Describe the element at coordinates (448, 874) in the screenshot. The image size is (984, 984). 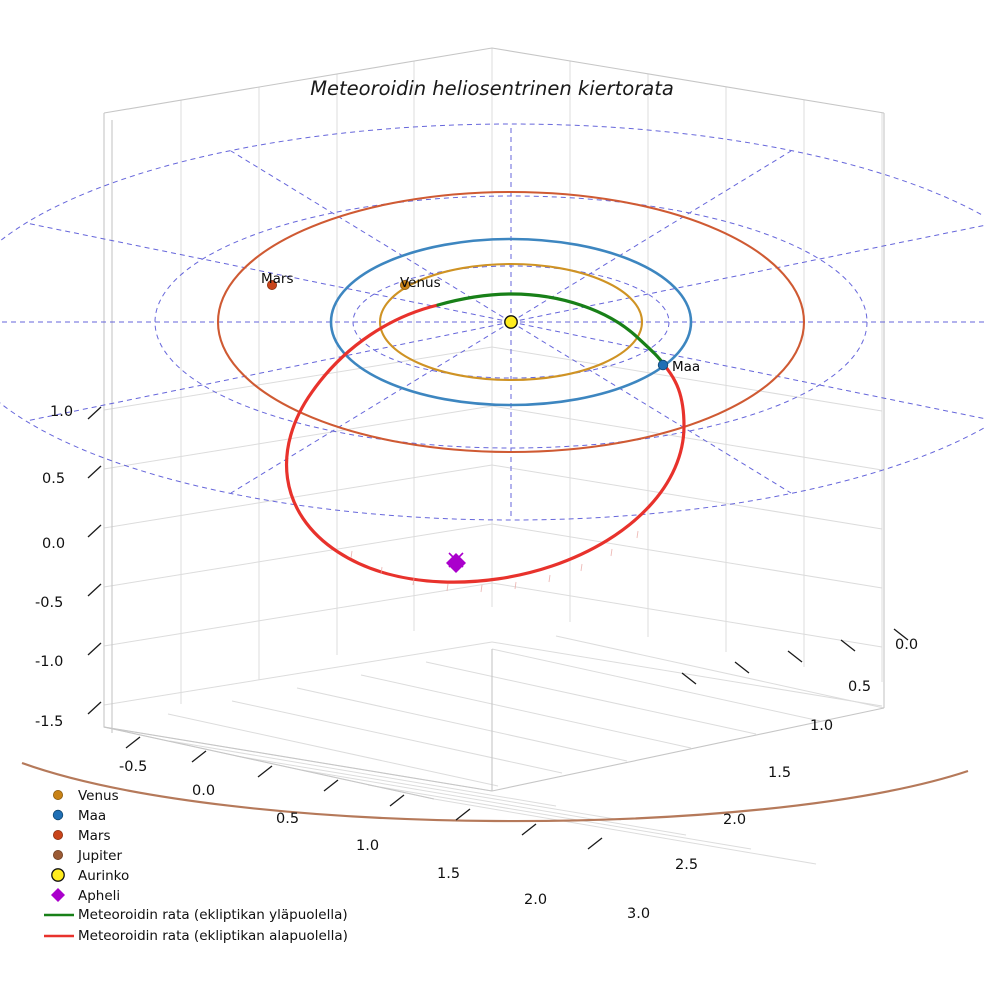
I see `x-tick-4: 1.5` at that location.